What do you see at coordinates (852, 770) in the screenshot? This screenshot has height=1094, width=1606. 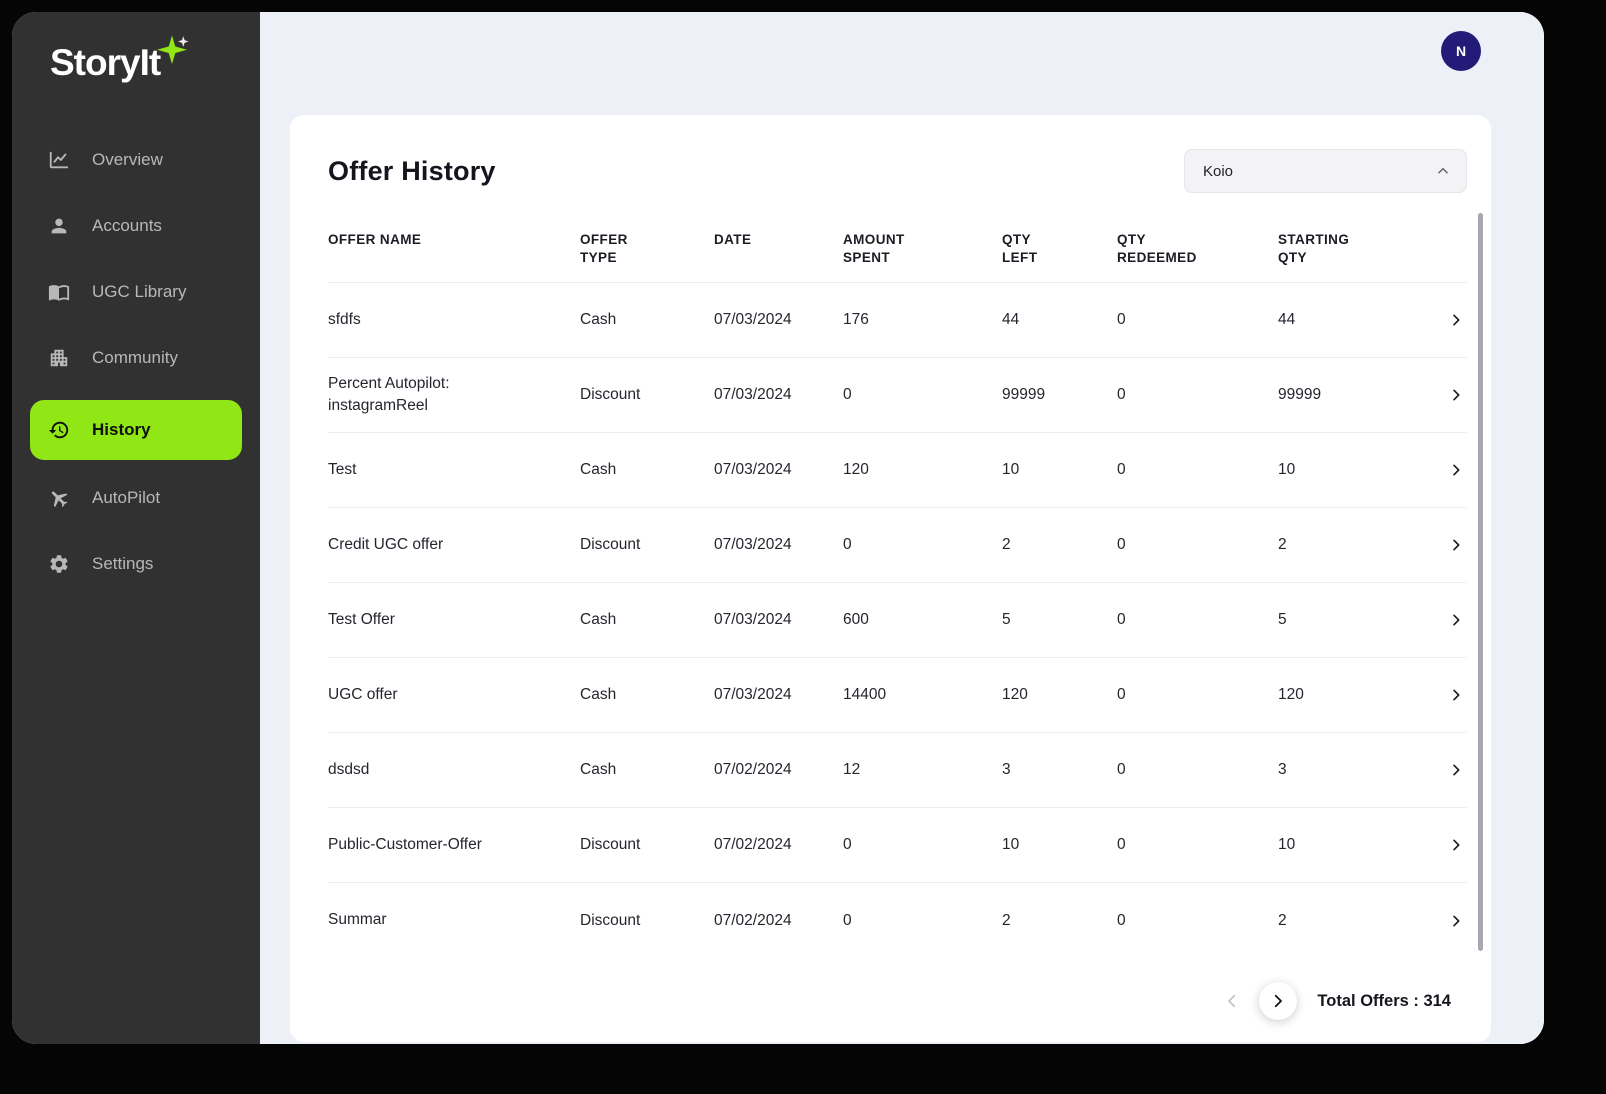 I see `cell-amount-spent: 12` at bounding box center [852, 770].